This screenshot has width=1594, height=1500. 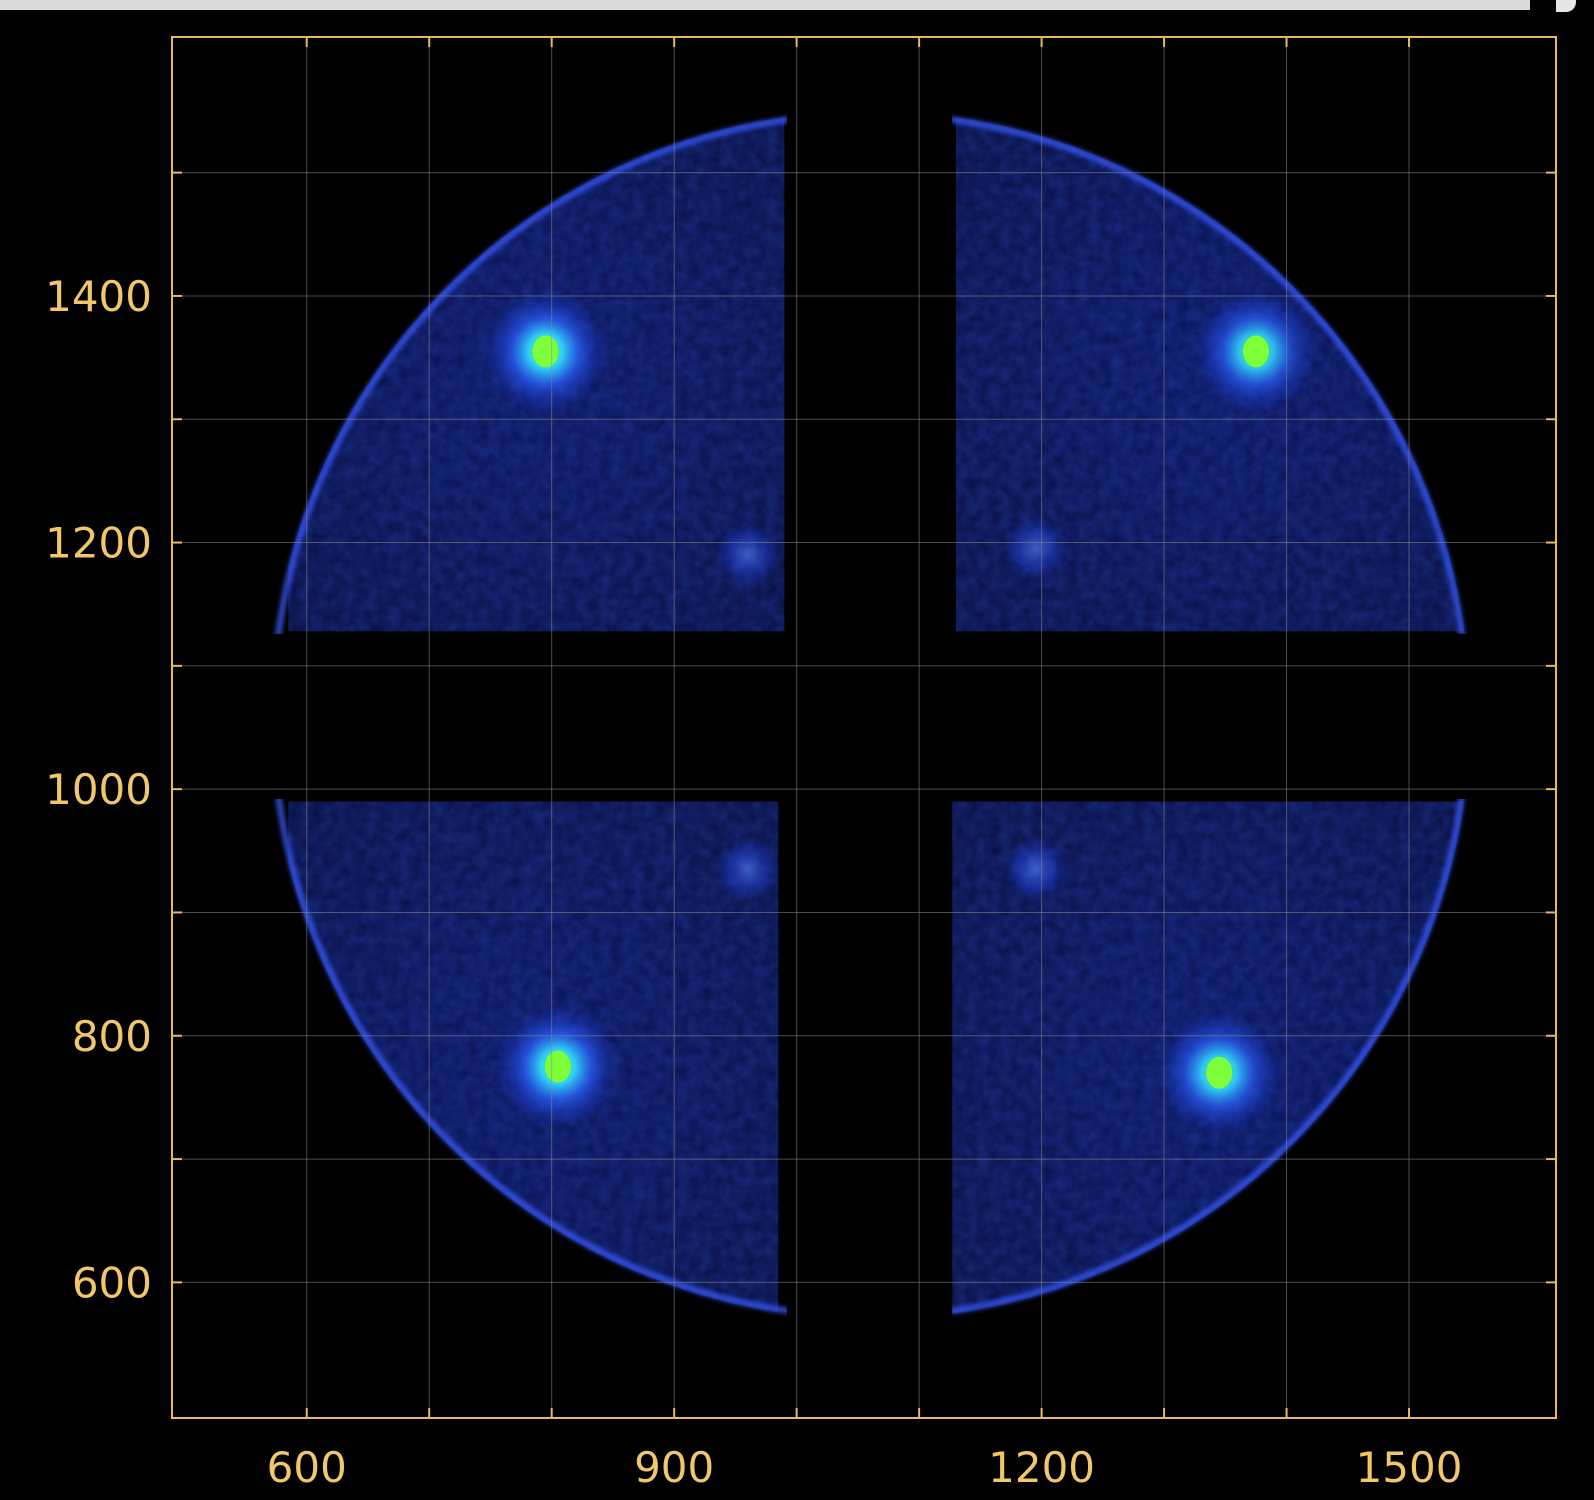 What do you see at coordinates (1566, 6) in the screenshot?
I see `window-corner` at bounding box center [1566, 6].